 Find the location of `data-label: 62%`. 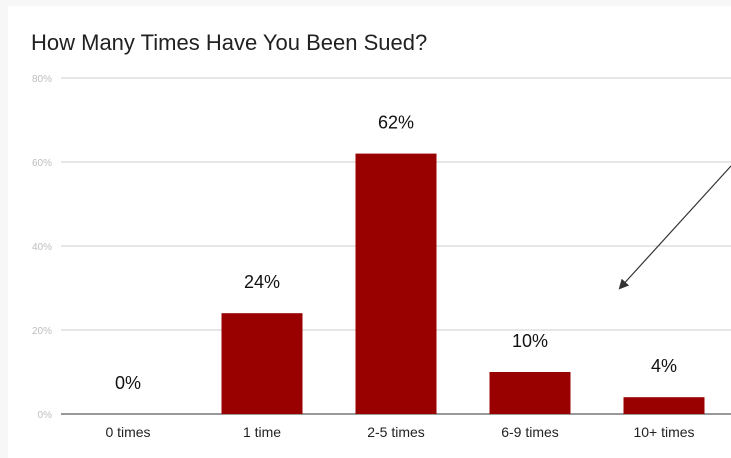

data-label: 62% is located at coordinates (396, 123).